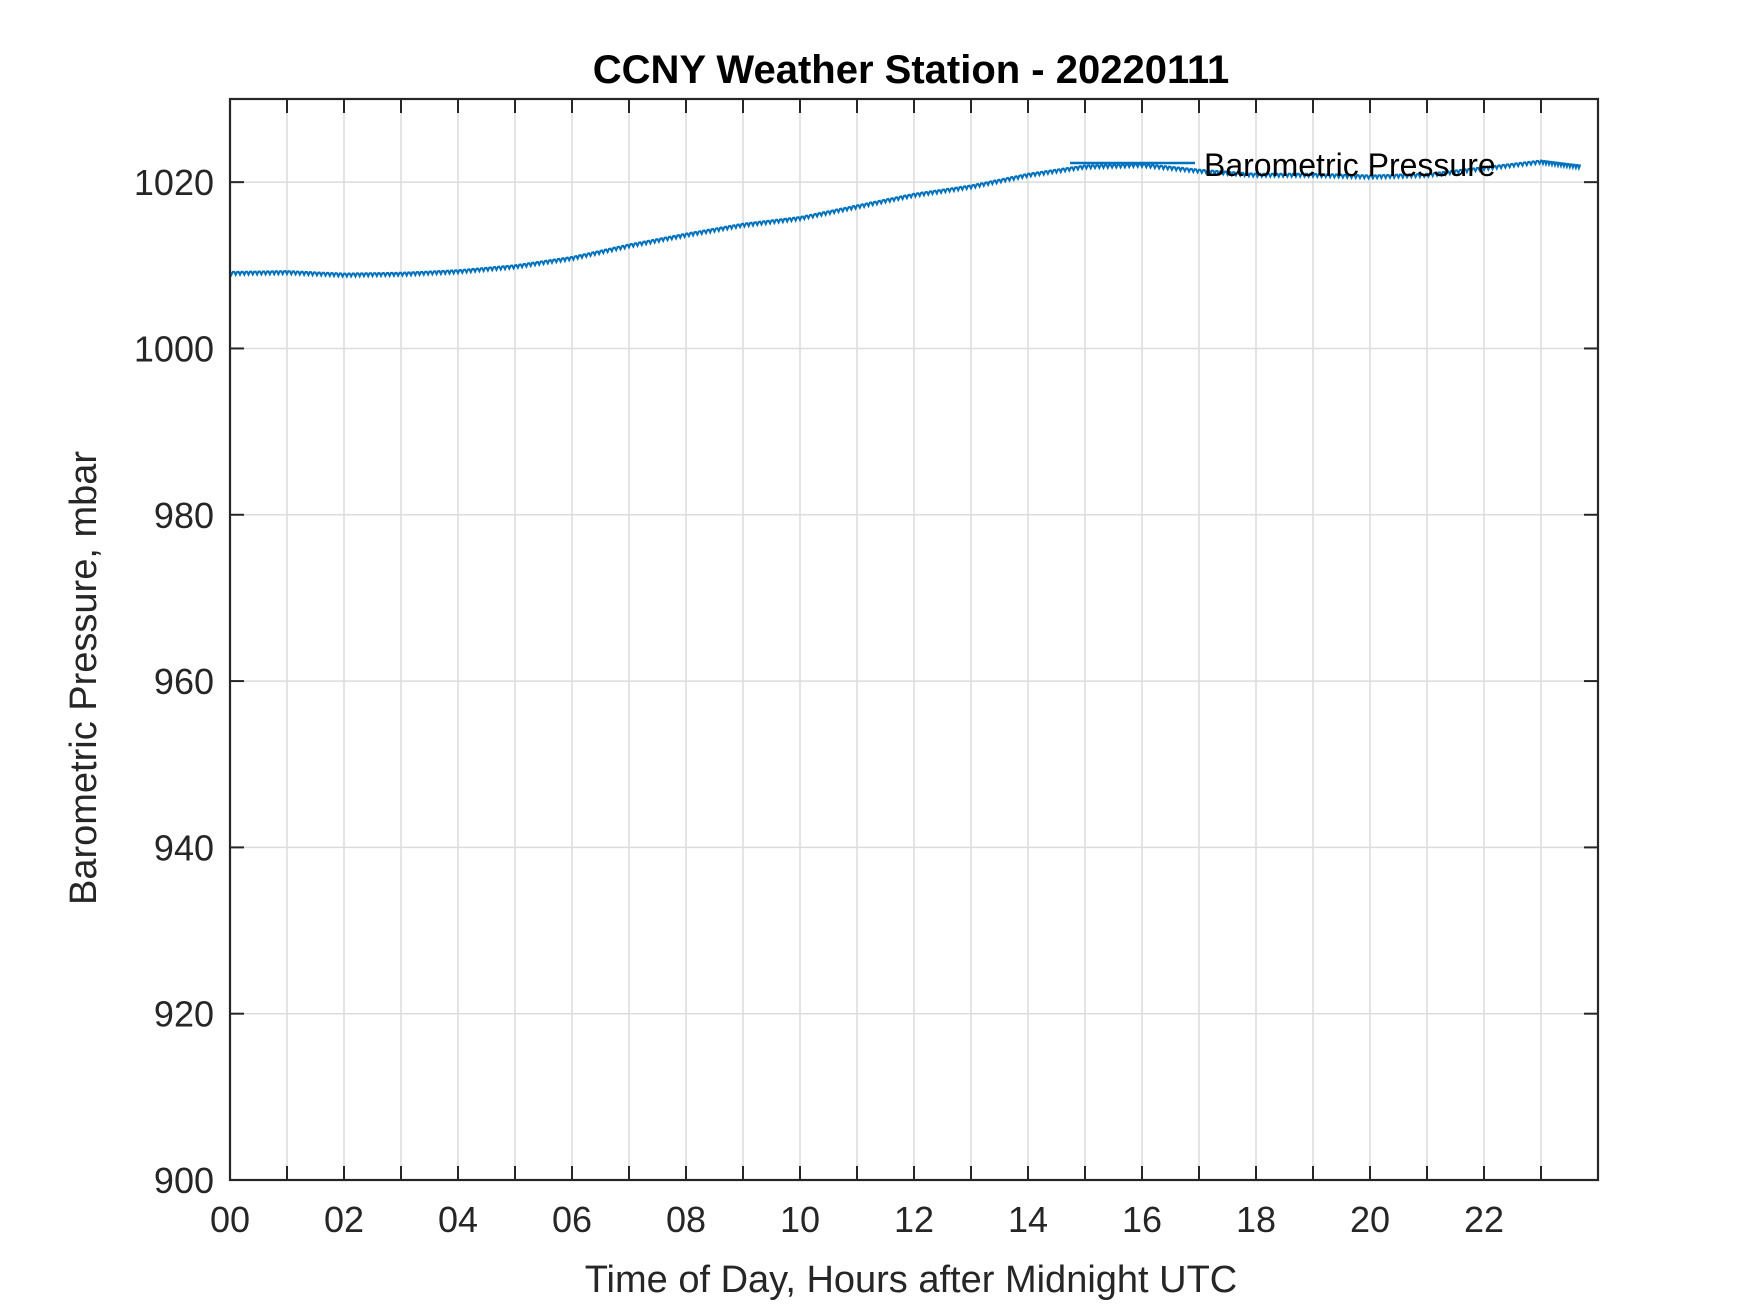 This screenshot has width=1750, height=1313. I want to click on y-tick-label: 1000, so click(174, 348).